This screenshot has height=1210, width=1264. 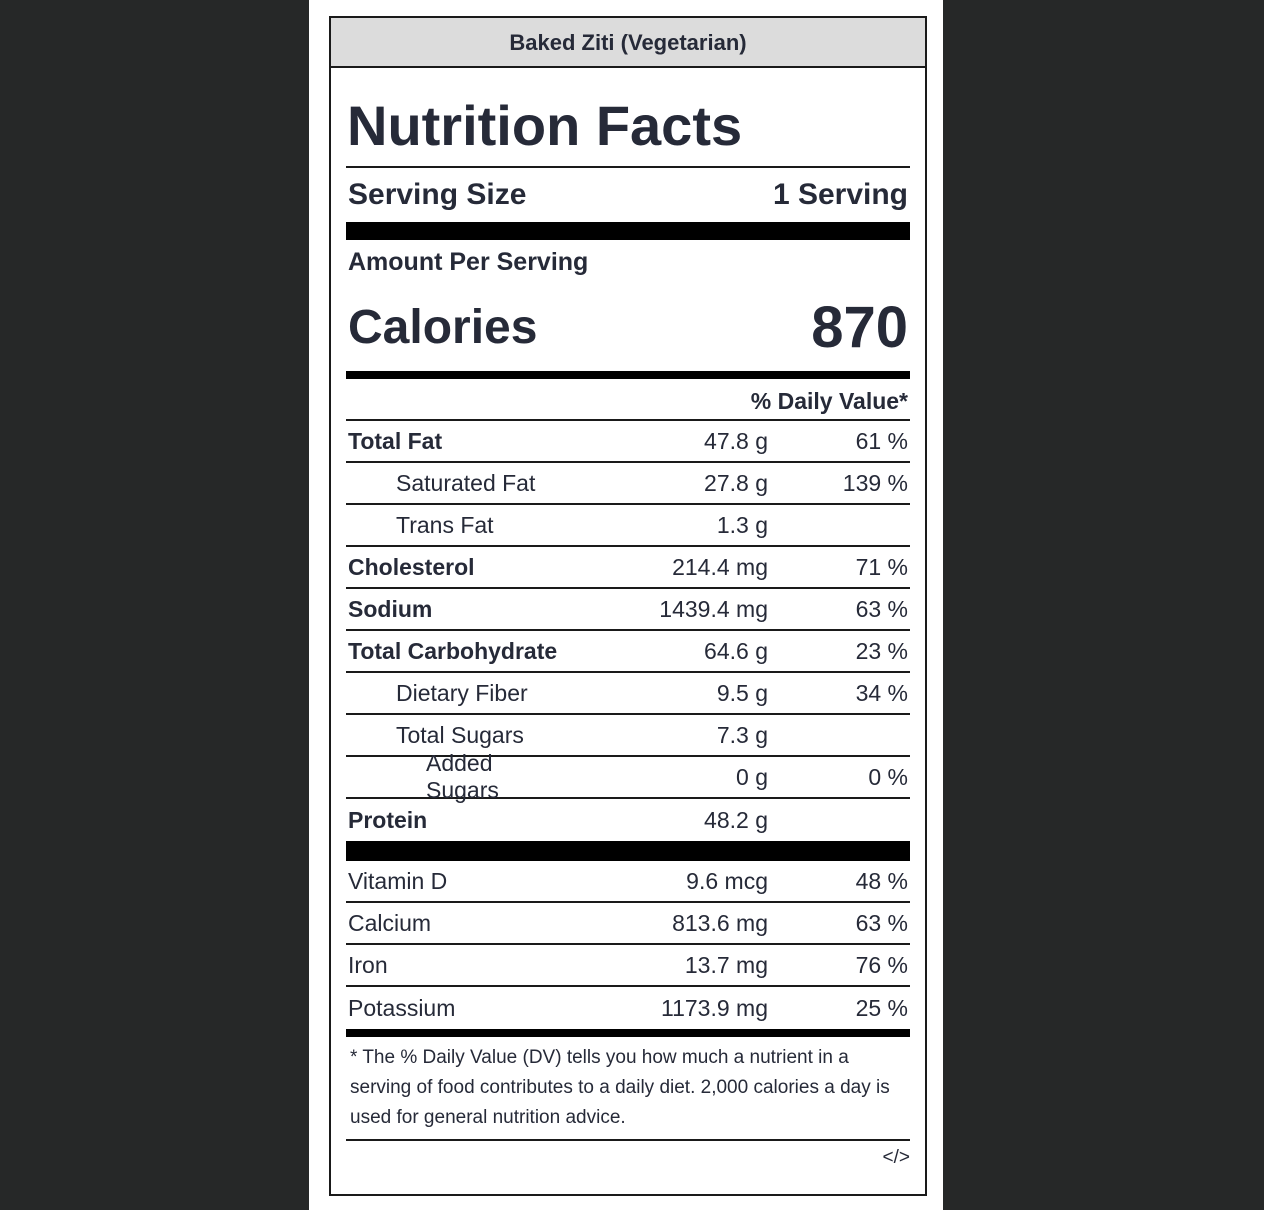 What do you see at coordinates (462, 692) in the screenshot?
I see `nutrient-name: Dietary Fiber` at bounding box center [462, 692].